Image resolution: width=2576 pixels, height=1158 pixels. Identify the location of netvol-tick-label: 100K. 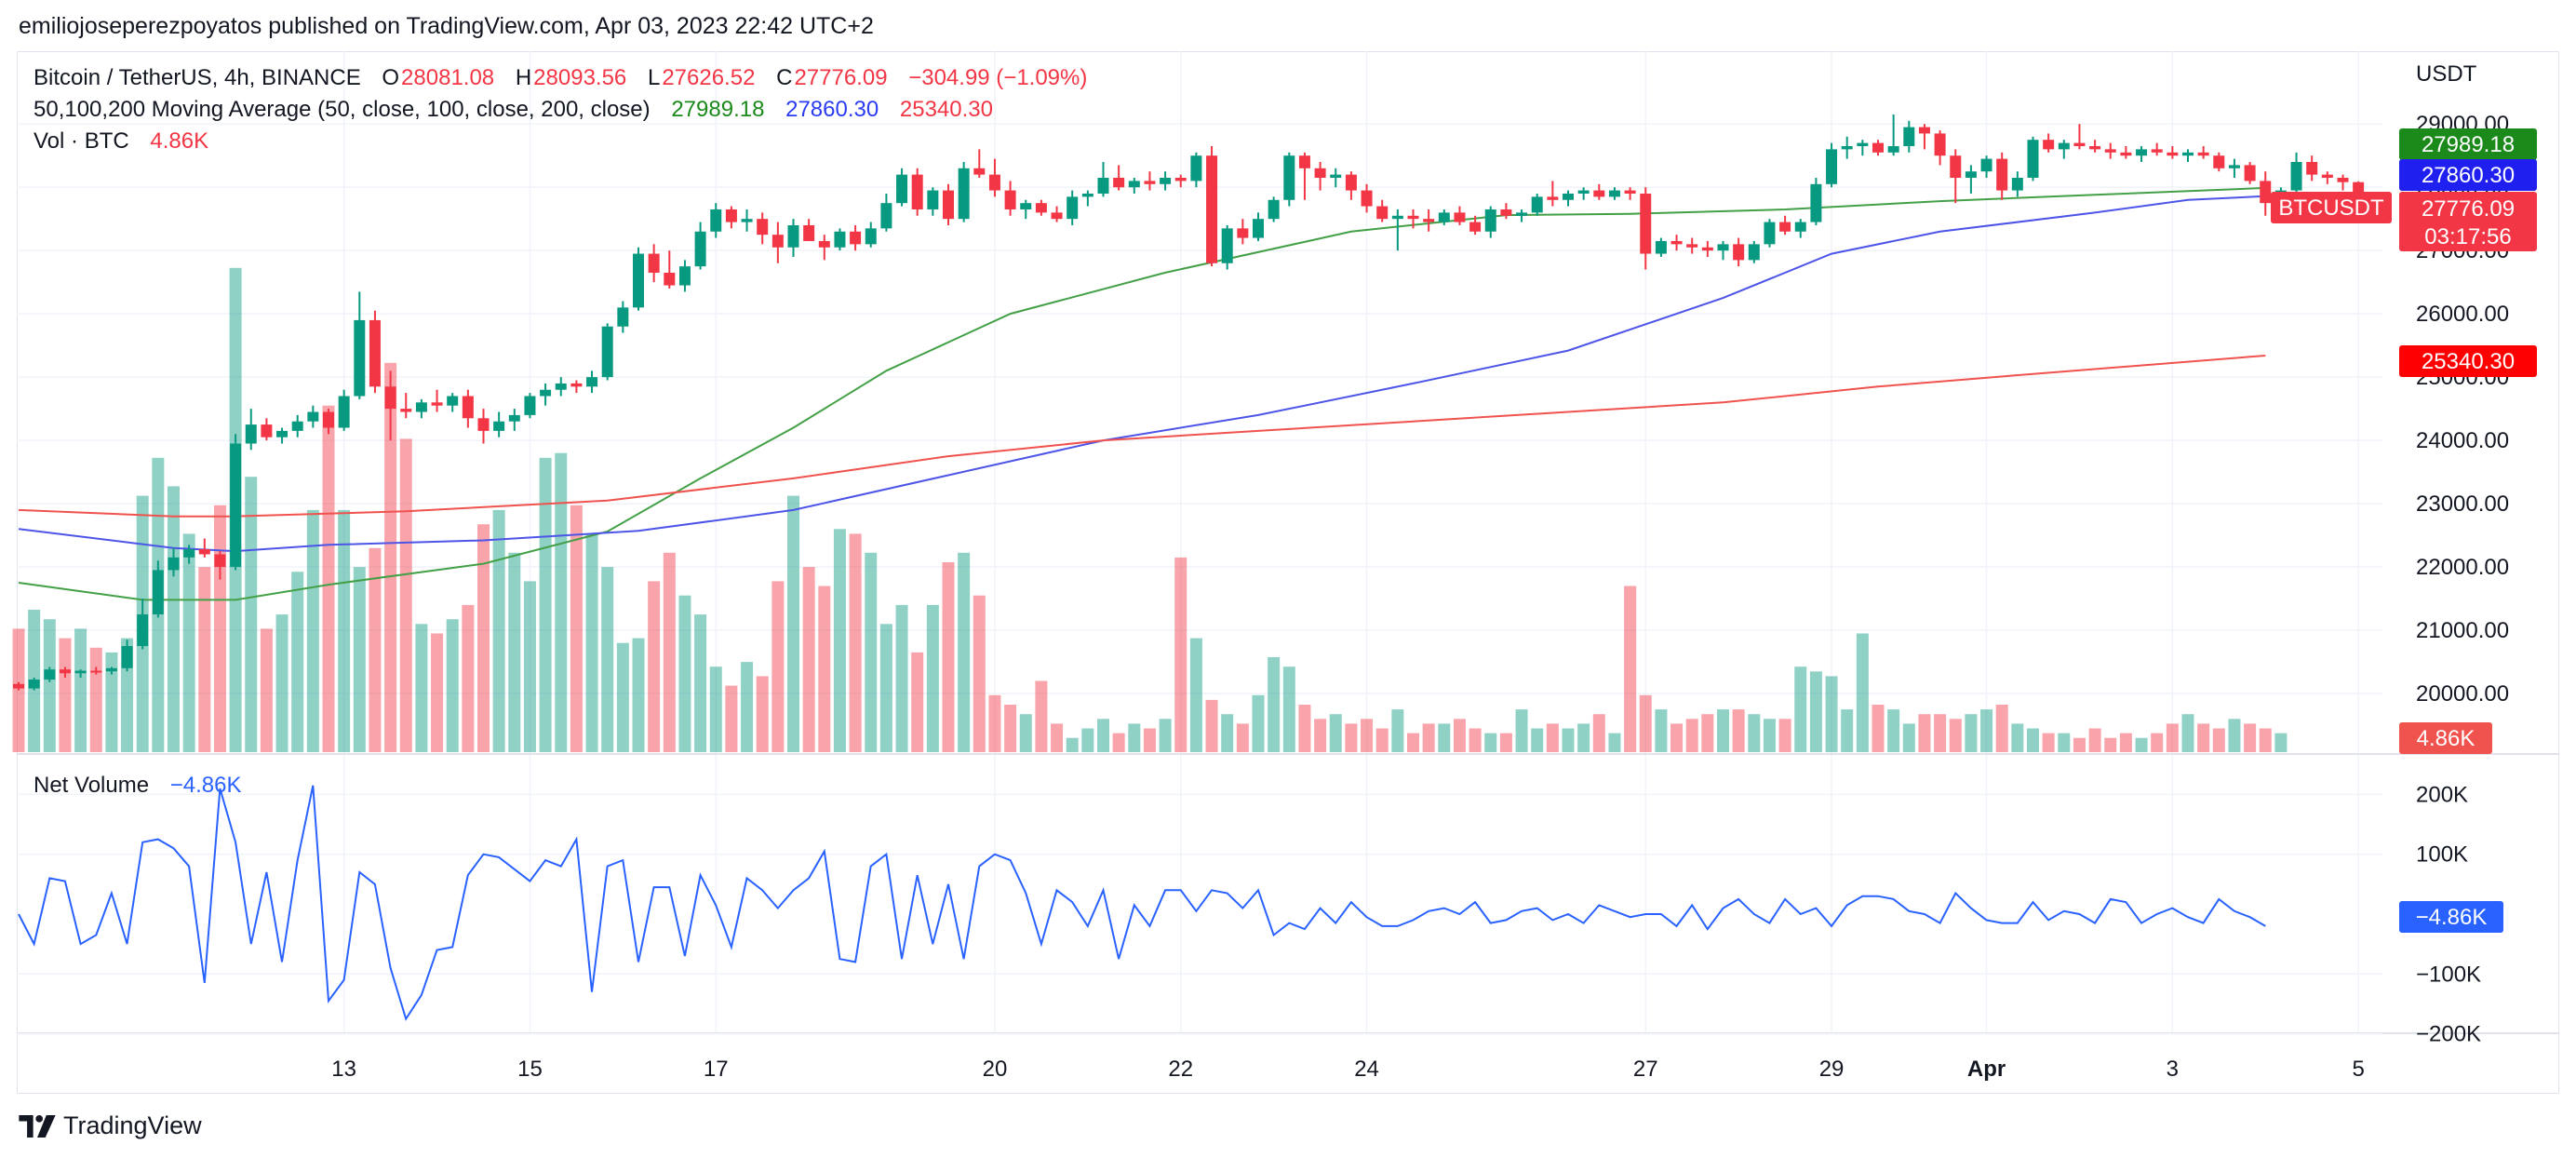
(2442, 855).